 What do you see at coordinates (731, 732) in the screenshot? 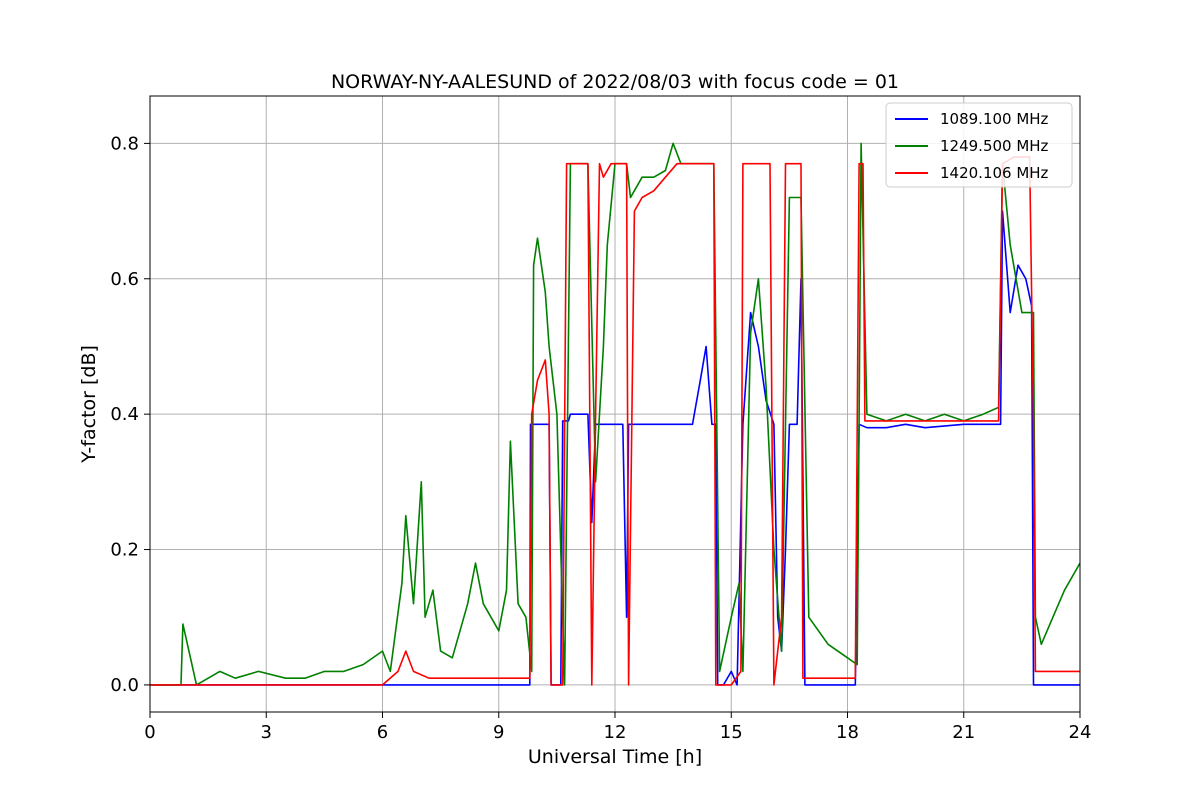
I see `x-tick-label: 15` at bounding box center [731, 732].